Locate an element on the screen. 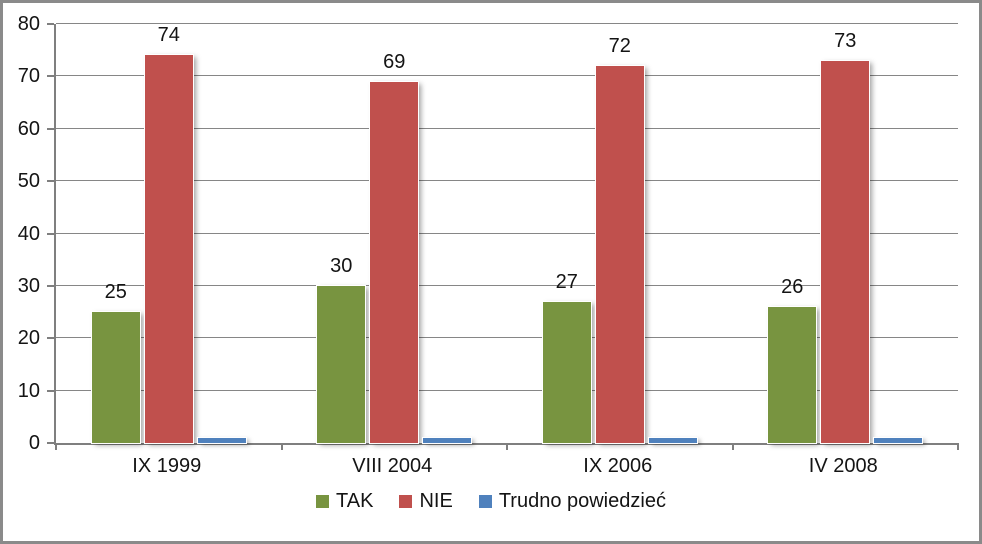 This screenshot has width=982, height=544. legend-label: NIE is located at coordinates (436, 501).